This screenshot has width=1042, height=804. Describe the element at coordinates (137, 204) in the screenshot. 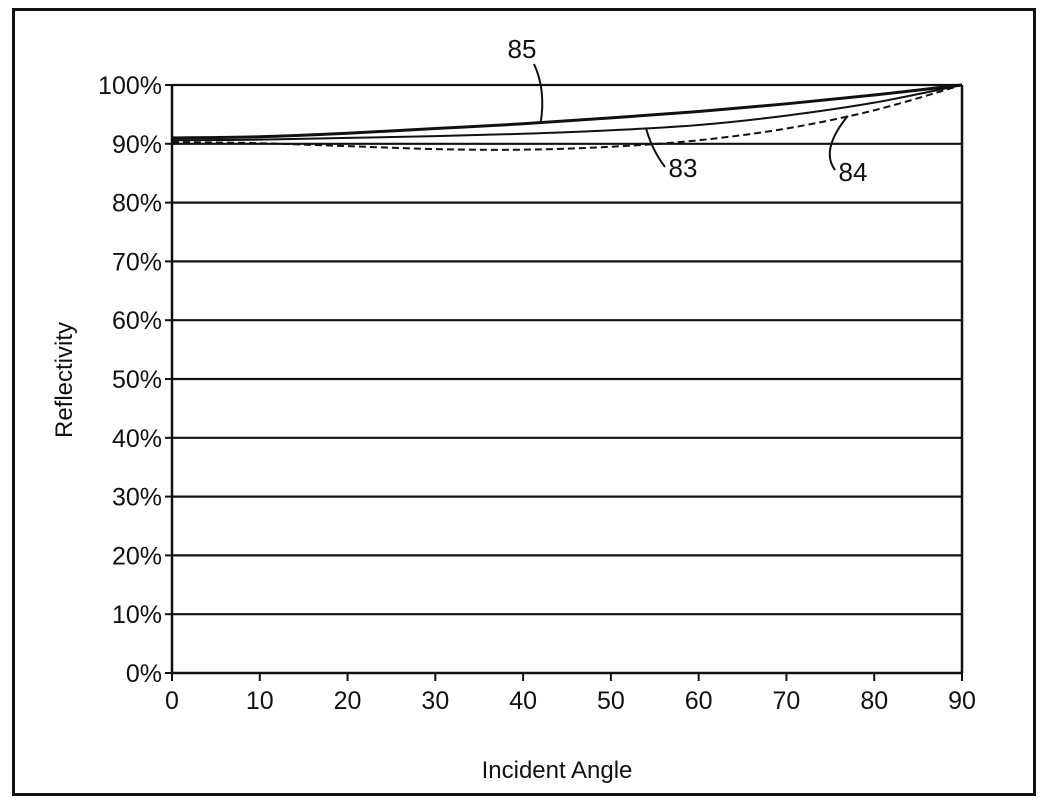

I see `y-tick-label: 80%` at that location.